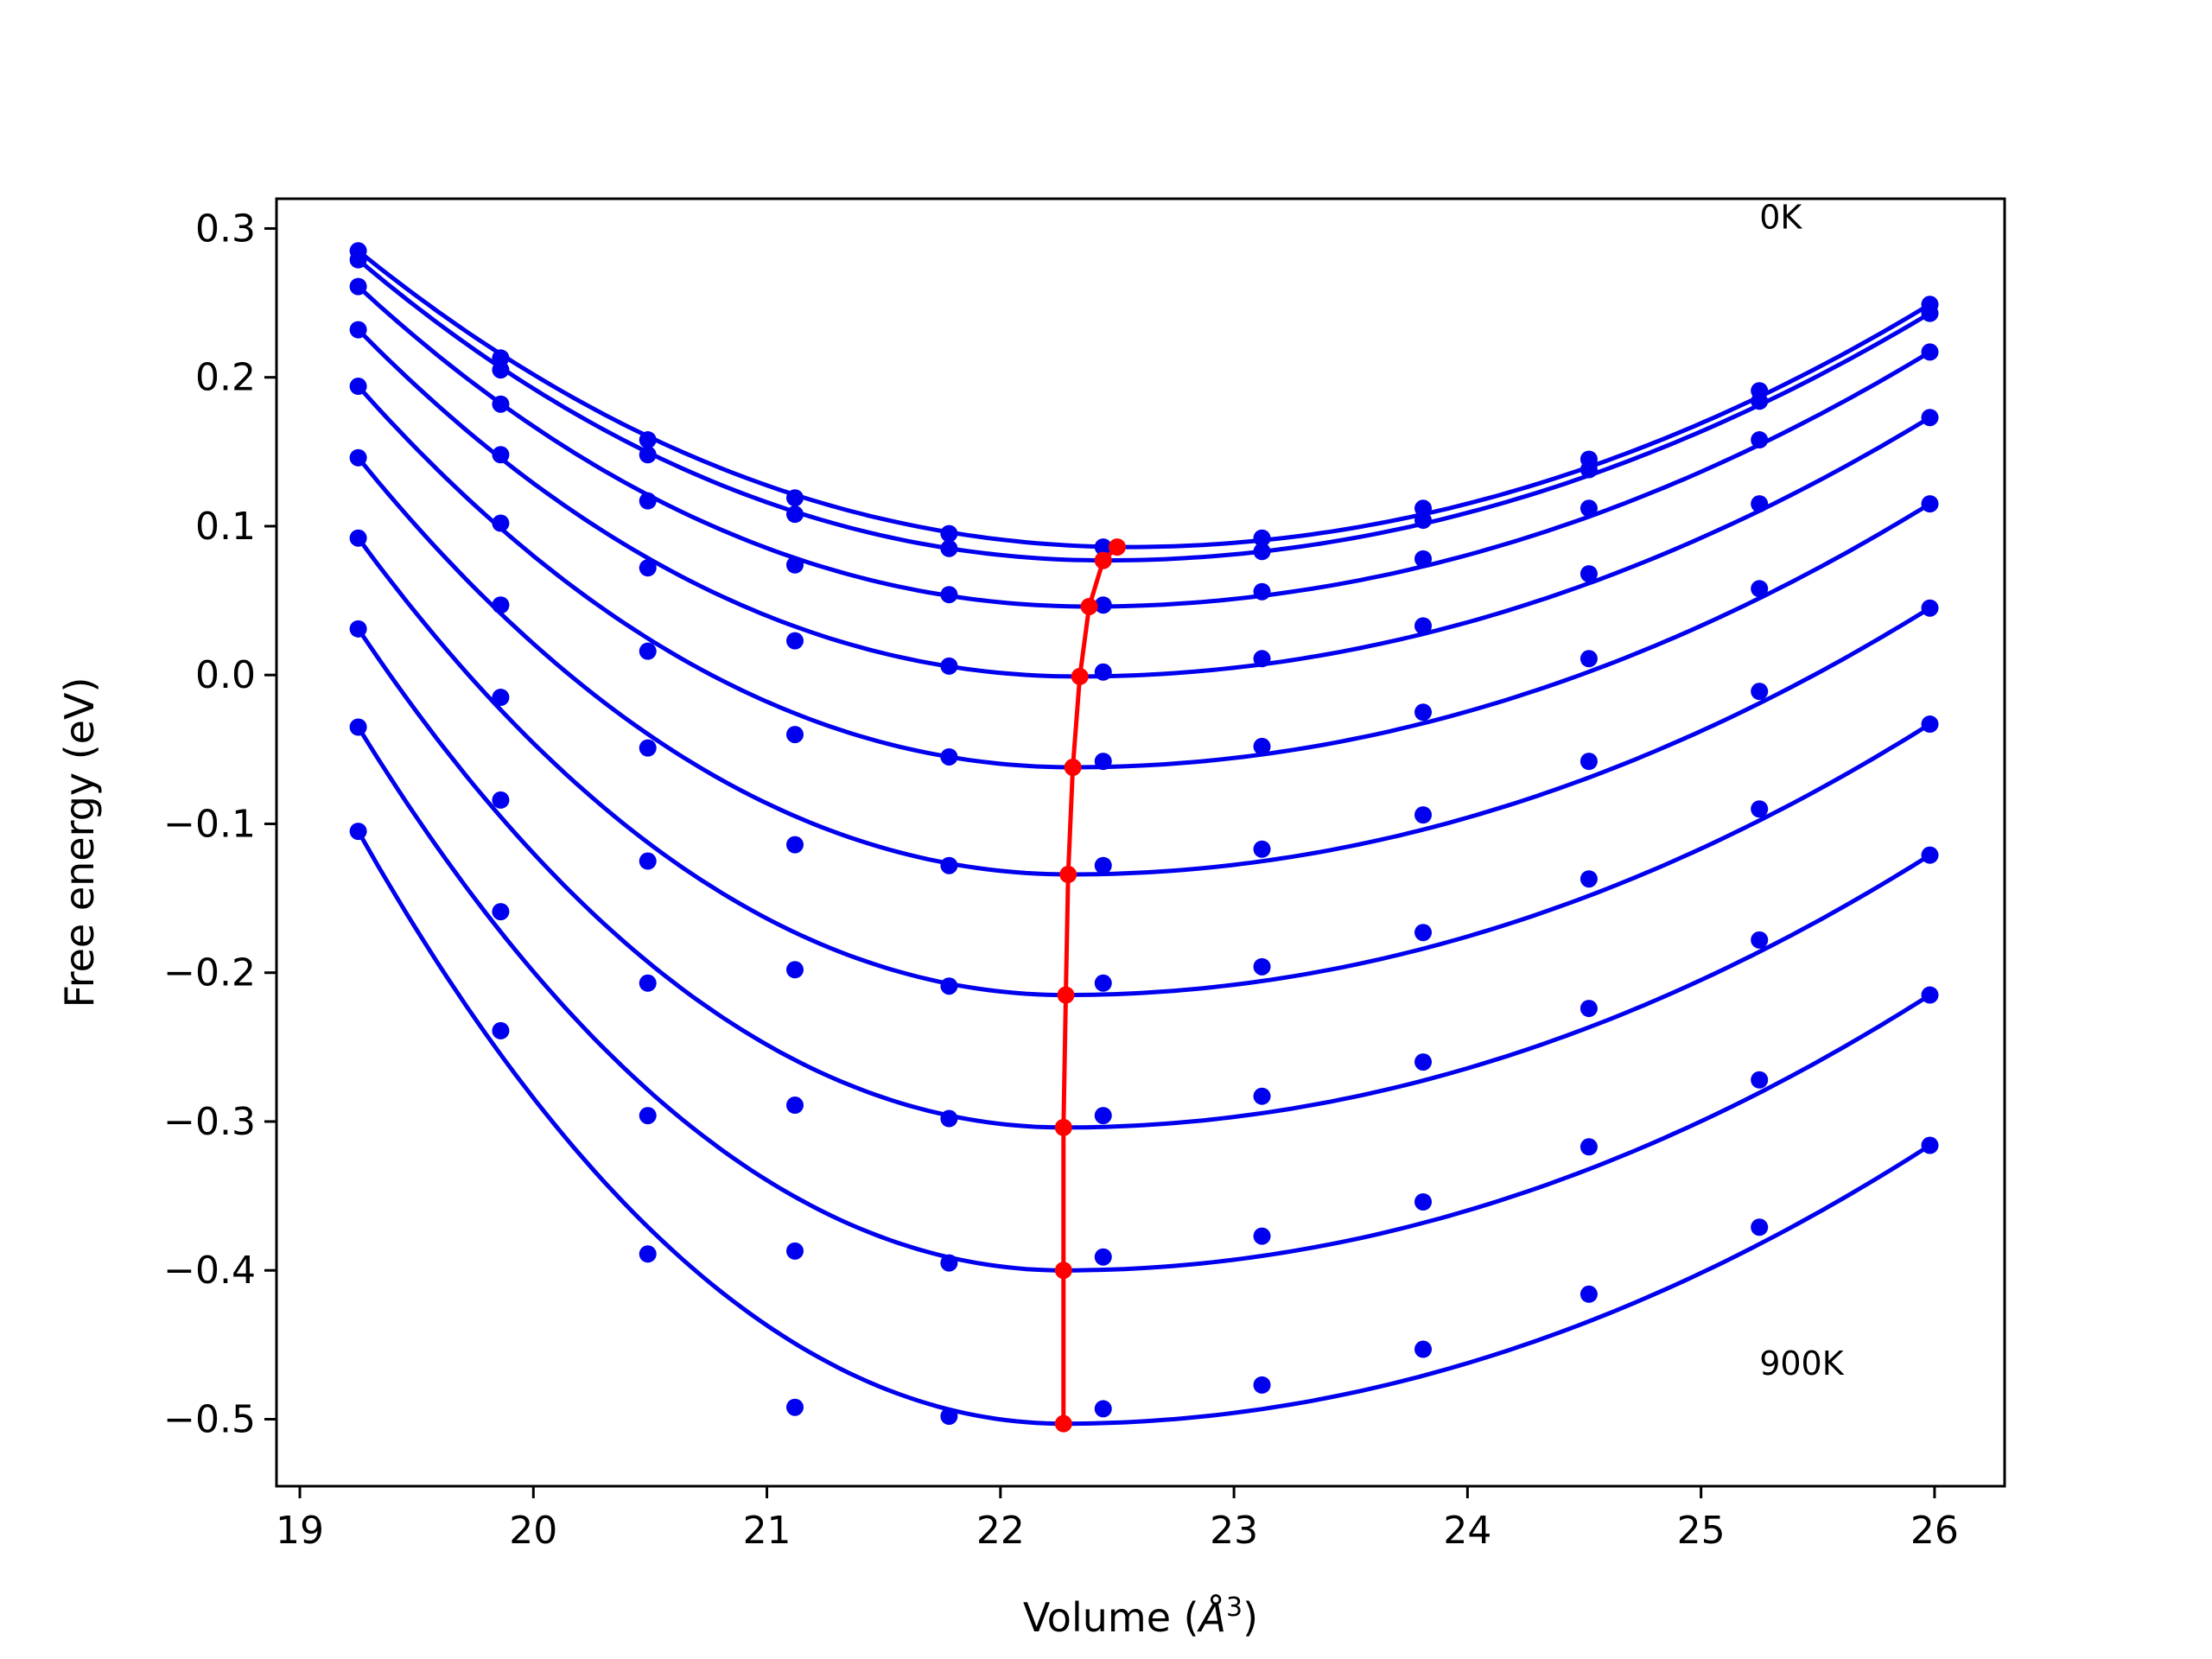 The height and width of the screenshot is (1659, 2212). Describe the element at coordinates (225, 229) in the screenshot. I see `y-tick-label: 0.3` at that location.